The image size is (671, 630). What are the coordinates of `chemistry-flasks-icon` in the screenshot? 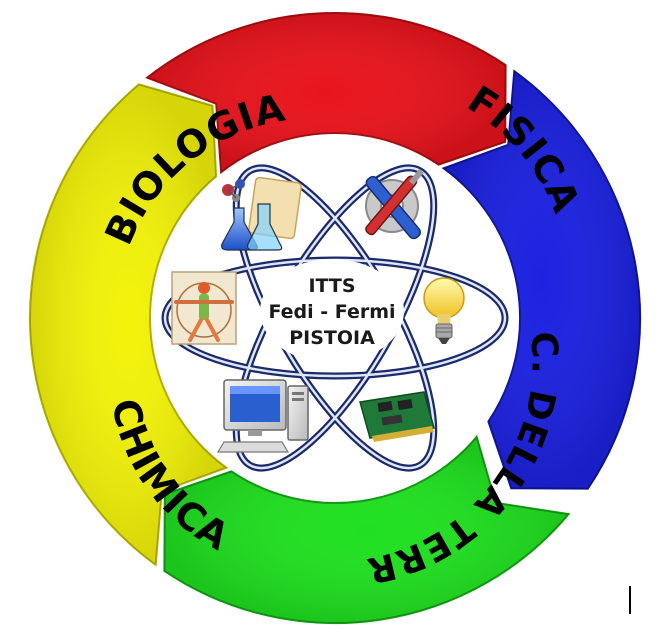 It's located at (261, 213).